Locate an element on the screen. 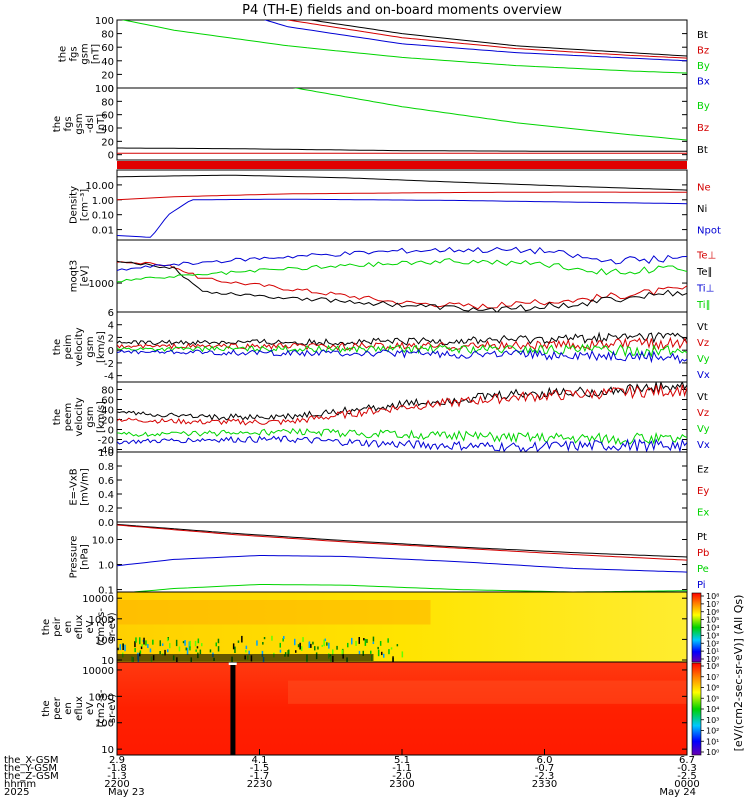  panel-pressure: 10.0 1.0 0.1 Pressure [nPa] Pt Pb Pe Pi is located at coordinates (389, 559).